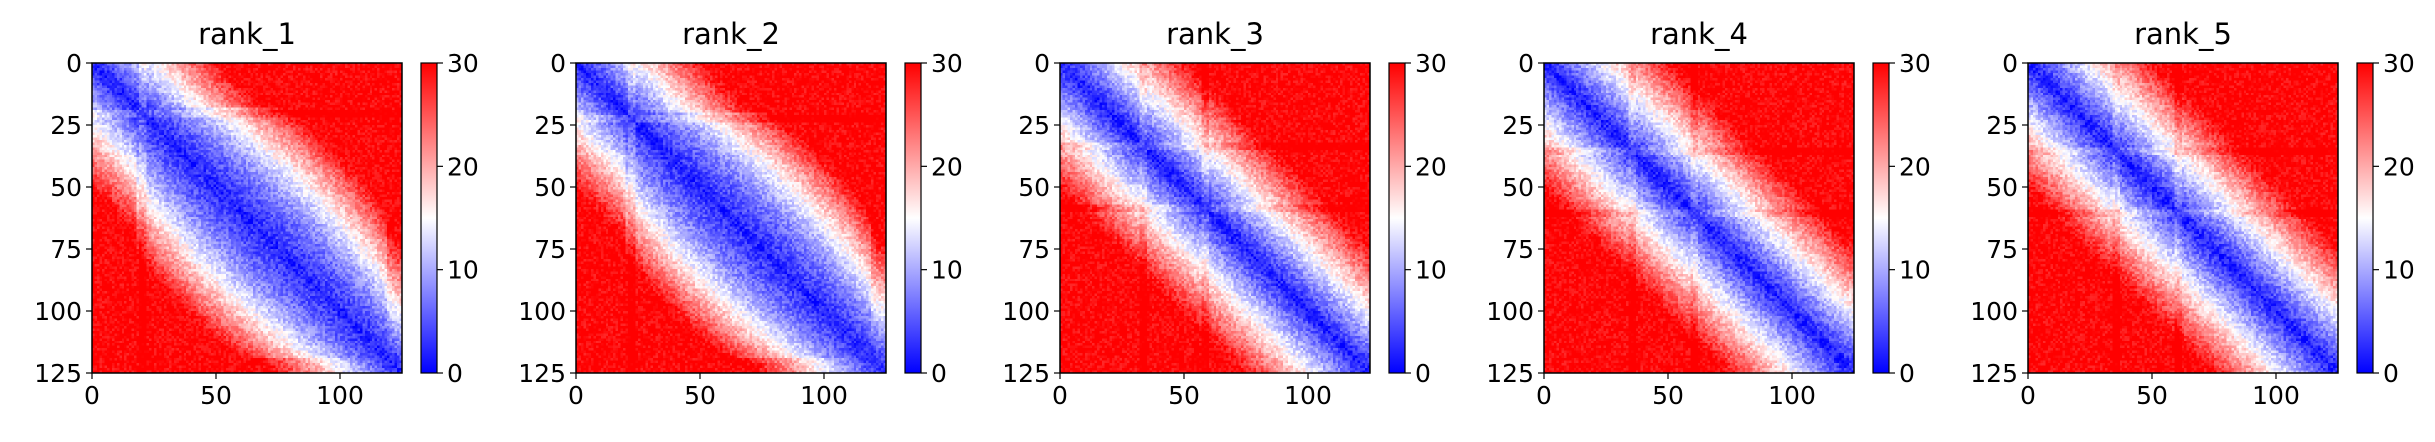  What do you see at coordinates (1699, 34) in the screenshot?
I see `panel-title: rank_4` at bounding box center [1699, 34].